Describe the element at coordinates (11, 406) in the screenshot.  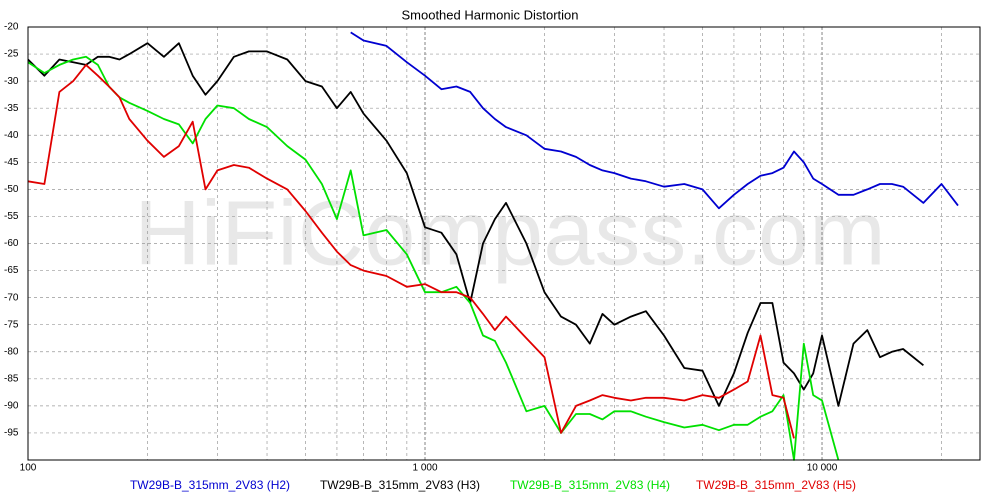
I see `y-tick-label: -90` at that location.